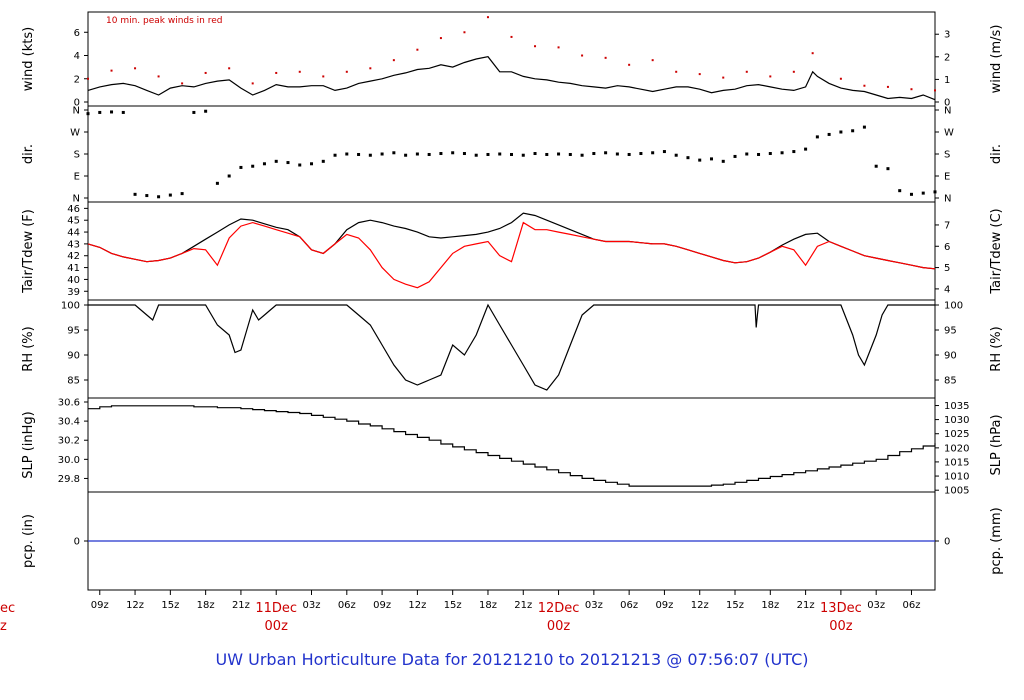  Describe the element at coordinates (73, 356) in the screenshot. I see `rh-left-tick-label: 90` at that location.